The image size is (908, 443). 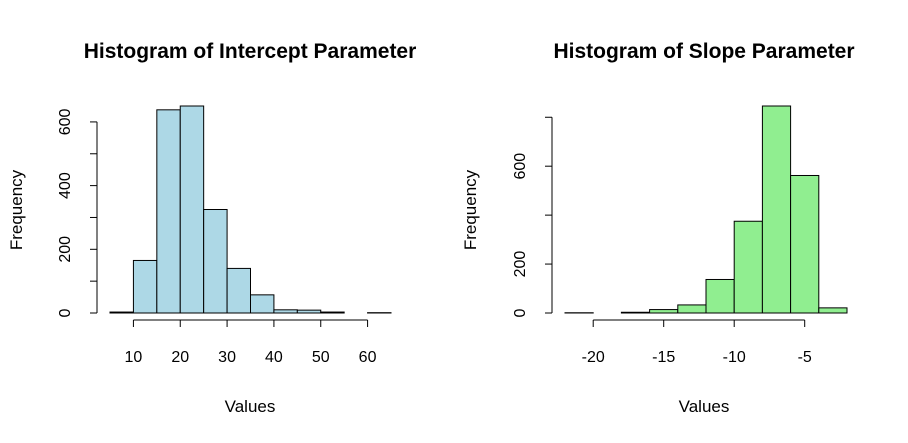 What do you see at coordinates (16, 209) in the screenshot?
I see `intercept-y-axis-label: Frequency` at bounding box center [16, 209].